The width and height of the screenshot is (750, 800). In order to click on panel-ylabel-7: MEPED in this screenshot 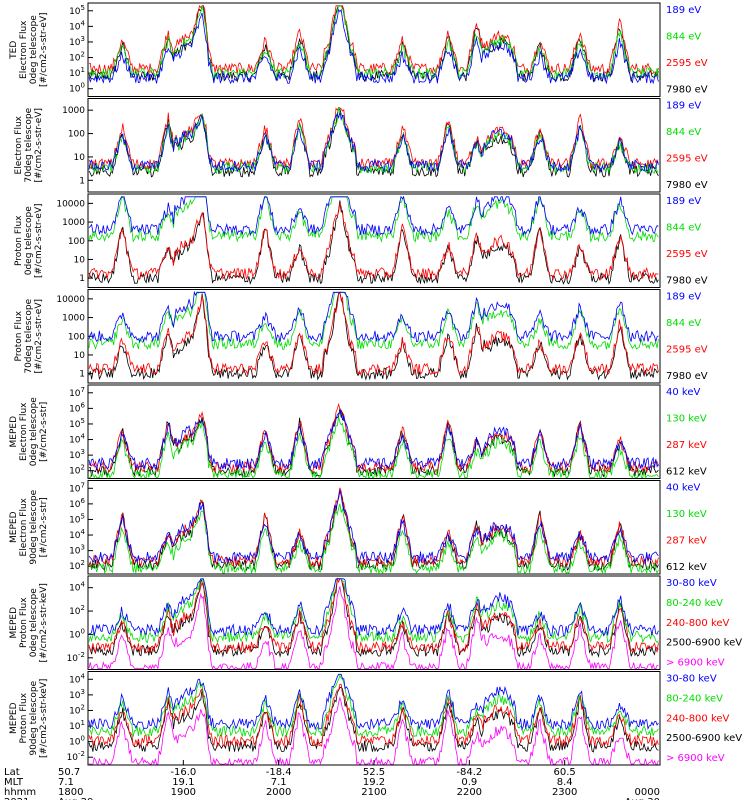, I will do `click(14, 718)`.